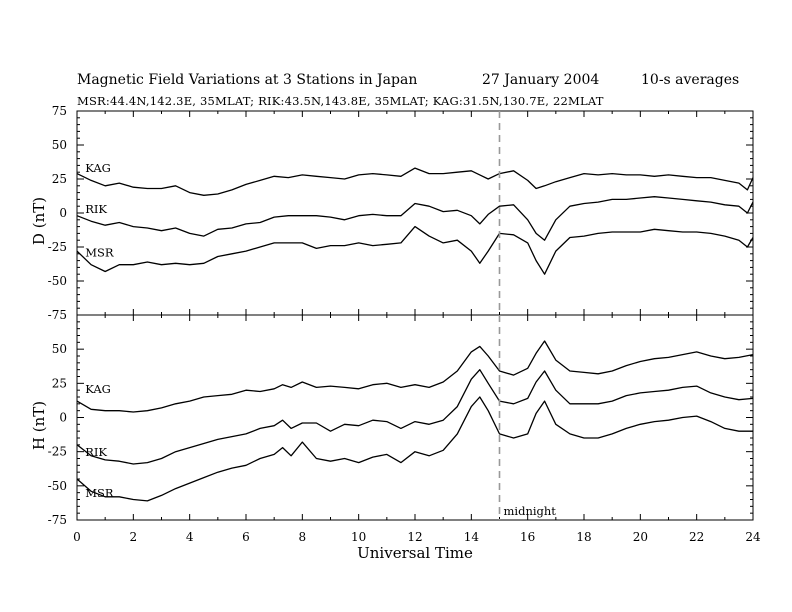 The width and height of the screenshot is (792, 612). What do you see at coordinates (98, 389) in the screenshot?
I see `h-label-kag: KAG` at bounding box center [98, 389].